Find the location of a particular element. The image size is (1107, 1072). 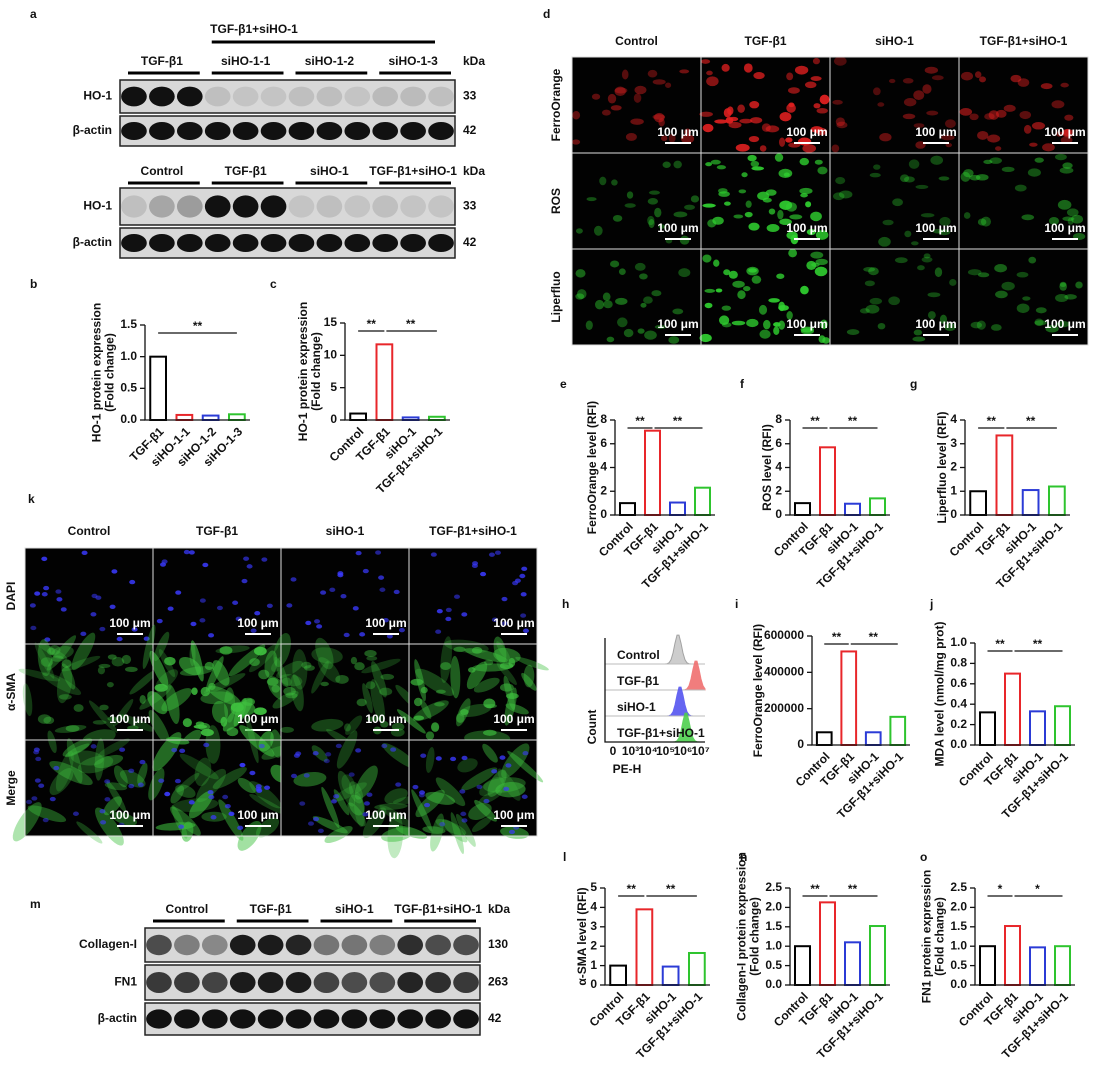

row-header: Merge is located at coordinates (11, 788).